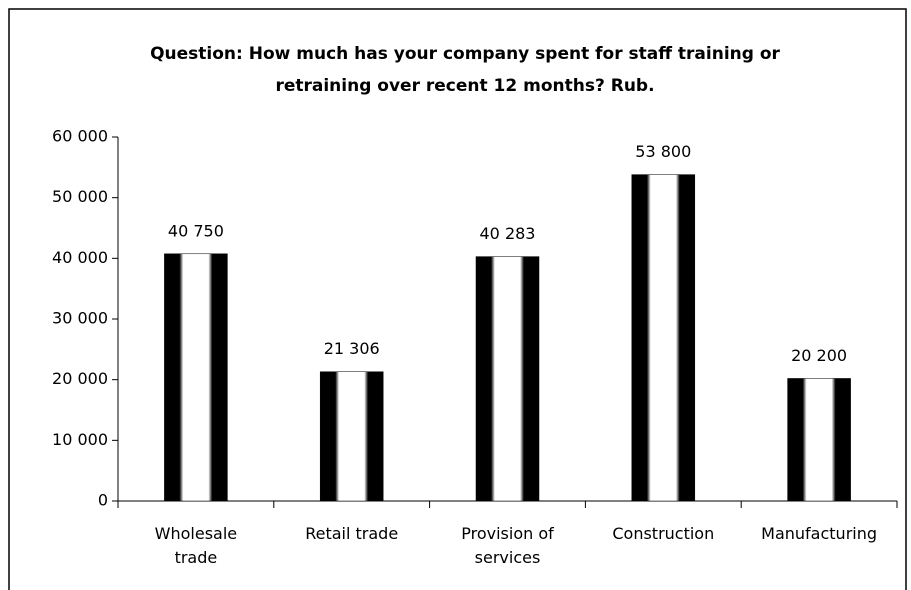 The image size is (911, 590). Describe the element at coordinates (80, 318) in the screenshot. I see `y-tick-label: 30 000` at that location.